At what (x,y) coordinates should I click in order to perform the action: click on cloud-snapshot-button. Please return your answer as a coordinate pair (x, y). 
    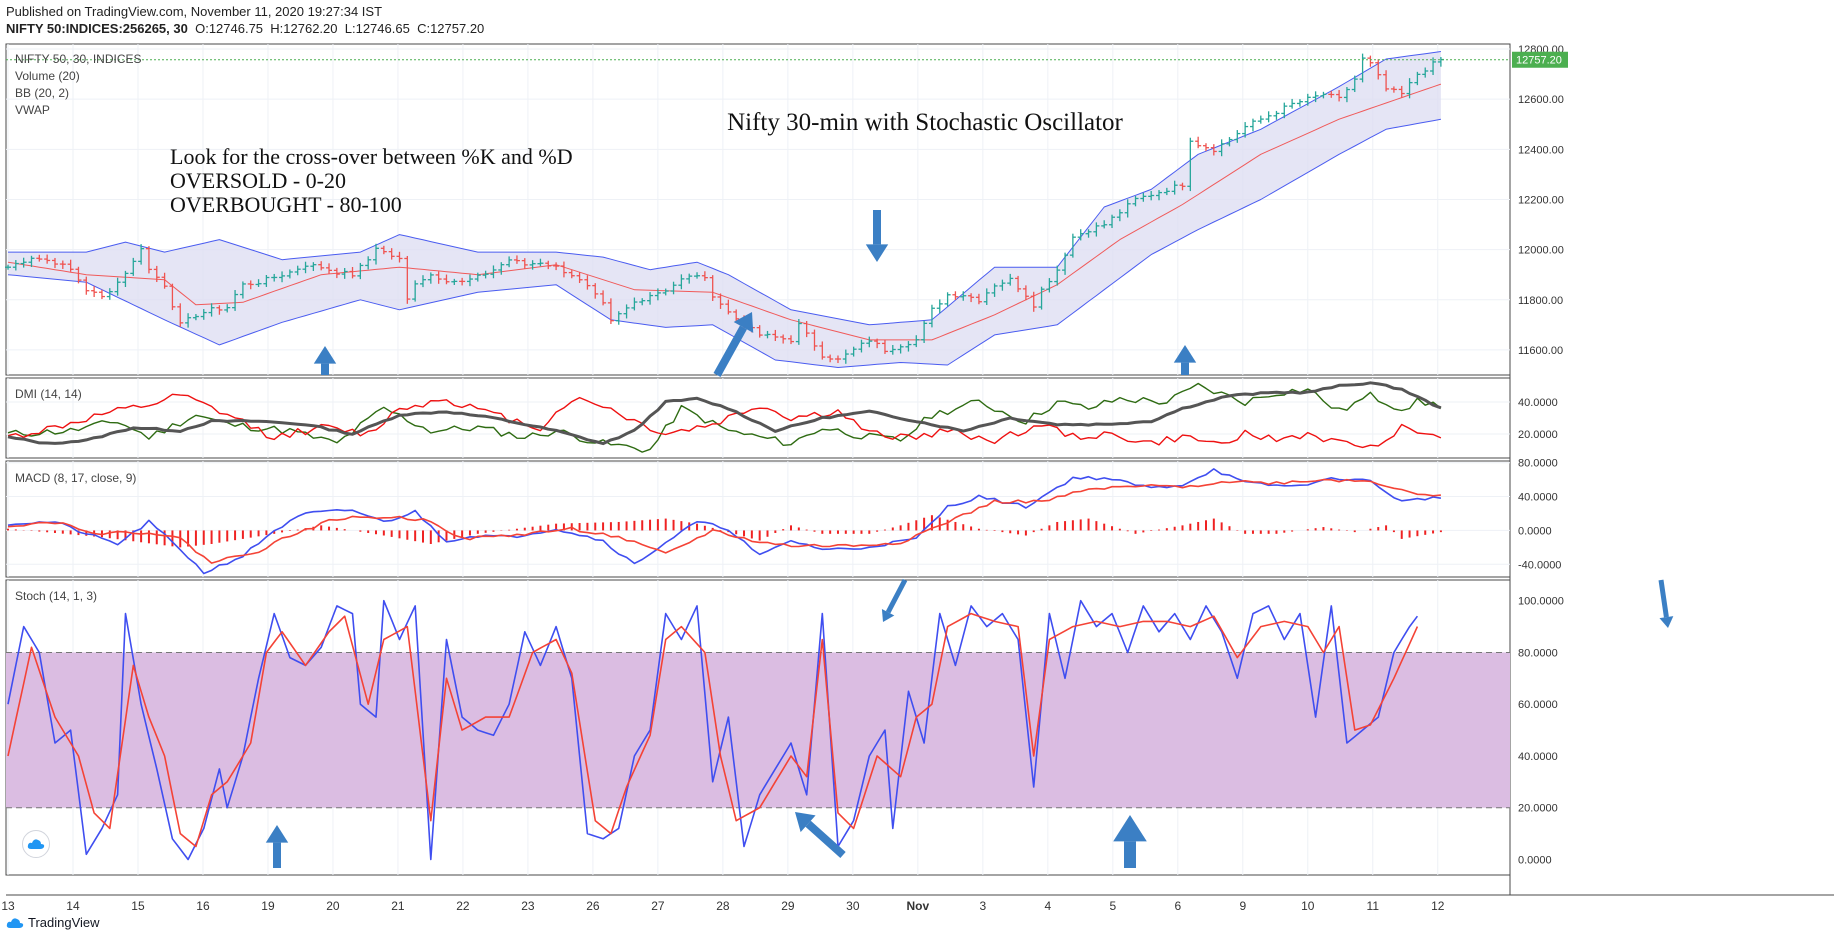
    Looking at the image, I should click on (36, 844).